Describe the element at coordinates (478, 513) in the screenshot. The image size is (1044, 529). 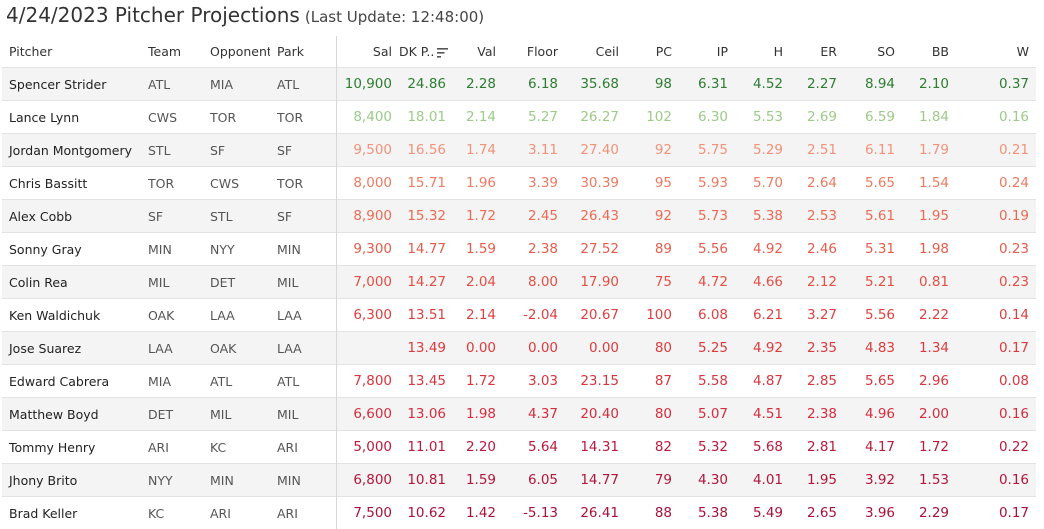
I see `cell-val: 1.42` at that location.